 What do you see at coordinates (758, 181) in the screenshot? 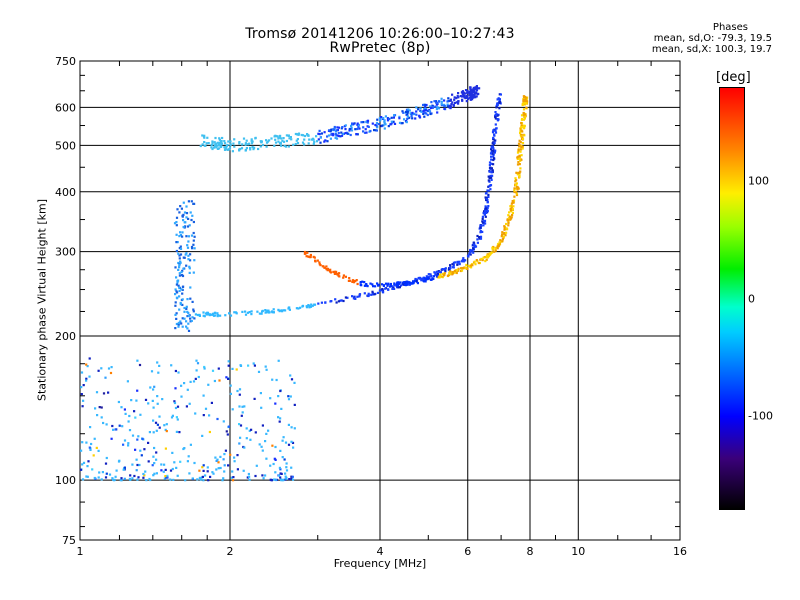
I see `colorbar-tick: 100` at bounding box center [758, 181].